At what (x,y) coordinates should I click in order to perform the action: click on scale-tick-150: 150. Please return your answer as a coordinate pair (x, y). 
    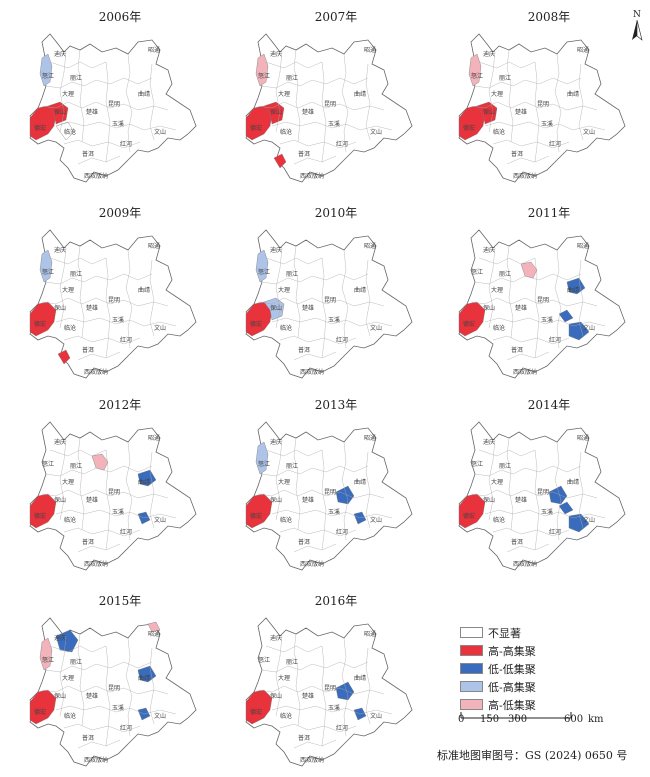
    Looking at the image, I should click on (490, 719).